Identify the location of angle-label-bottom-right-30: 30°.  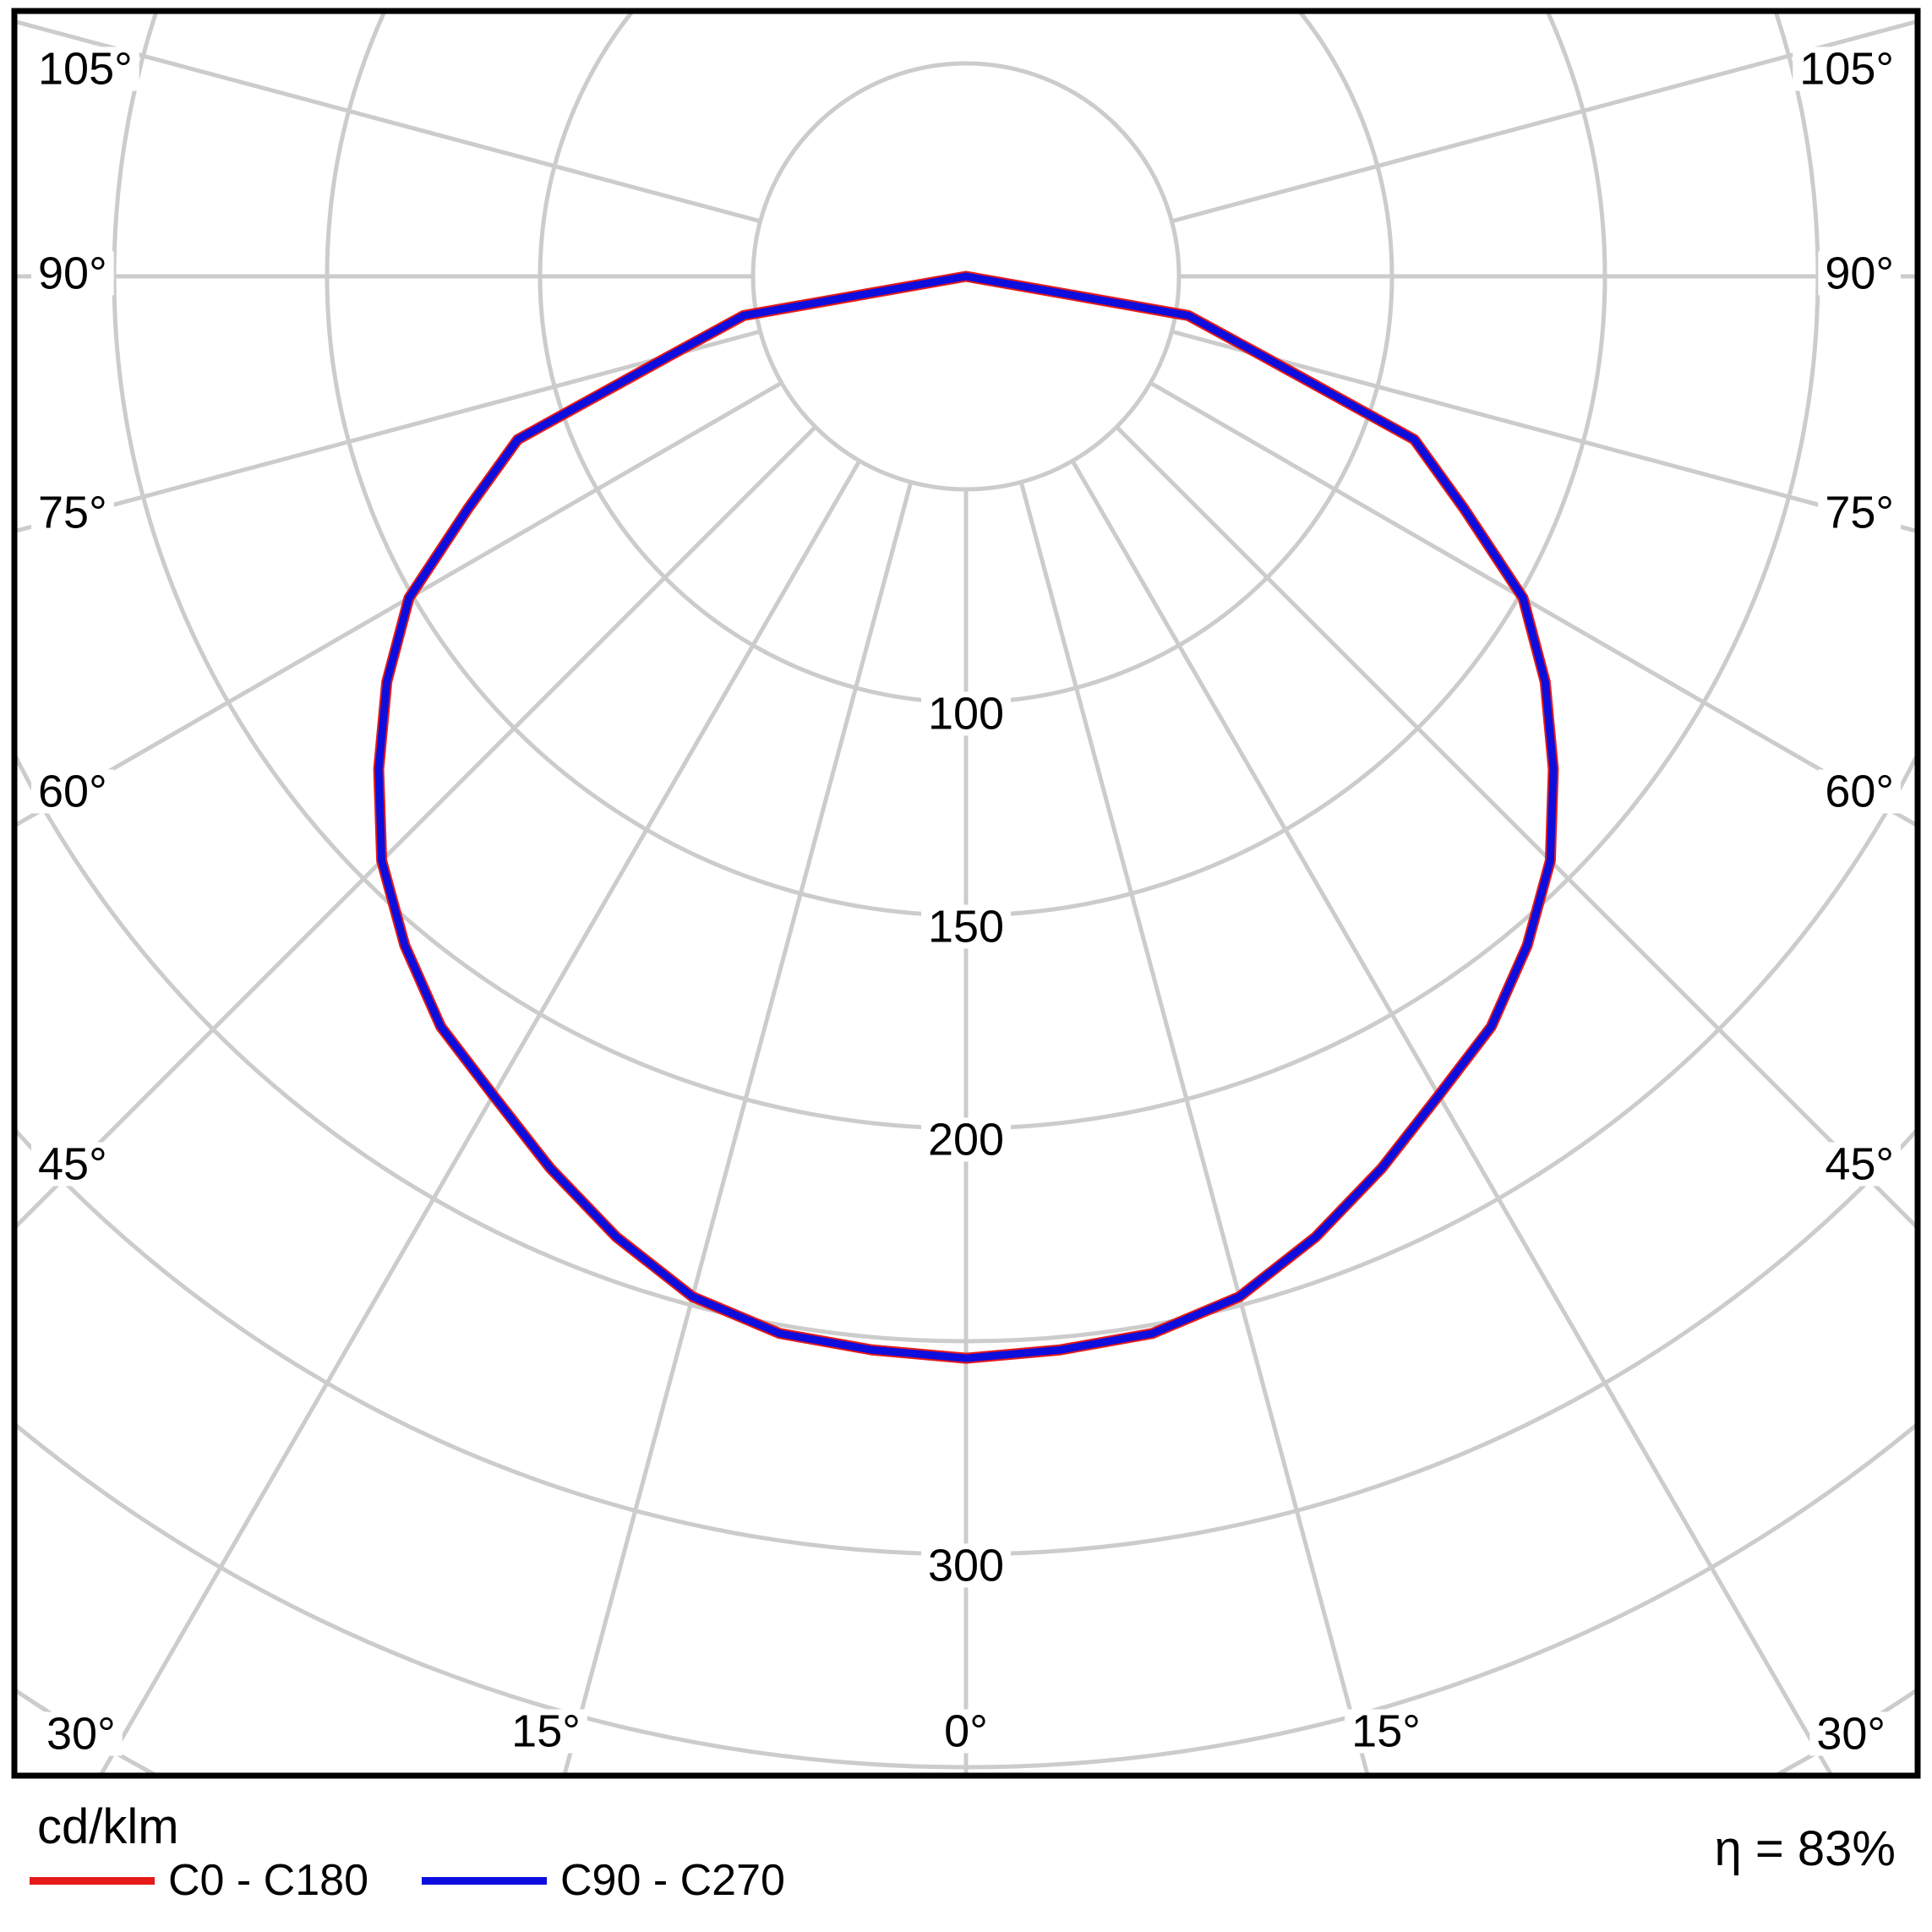
(1851, 1733).